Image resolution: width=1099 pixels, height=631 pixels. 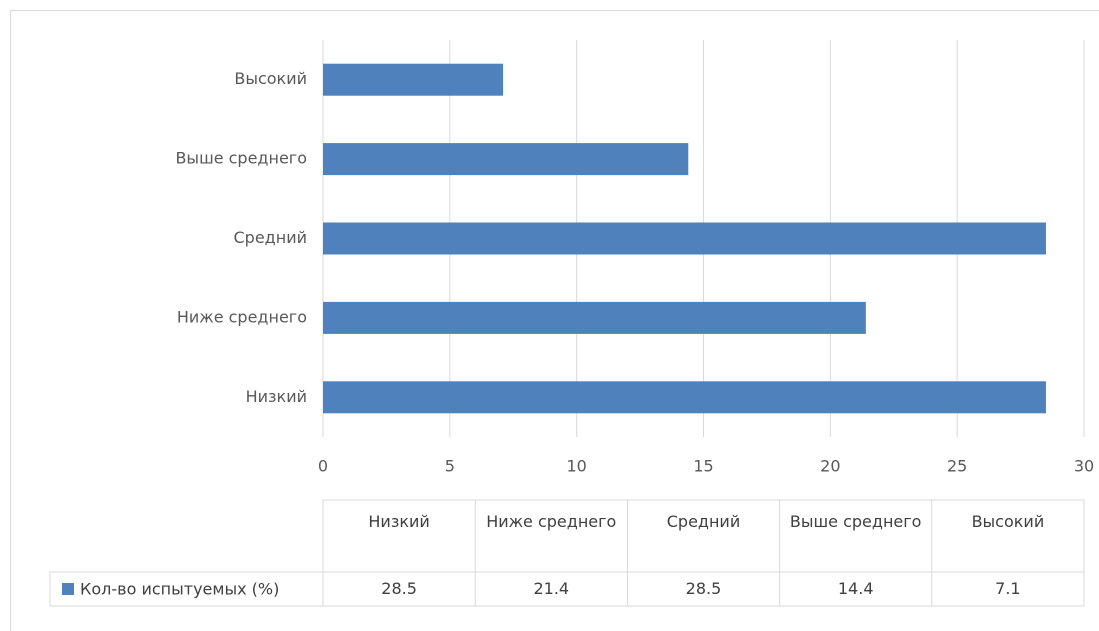 What do you see at coordinates (270, 78) in the screenshot?
I see `y-tick-label: Высокий` at bounding box center [270, 78].